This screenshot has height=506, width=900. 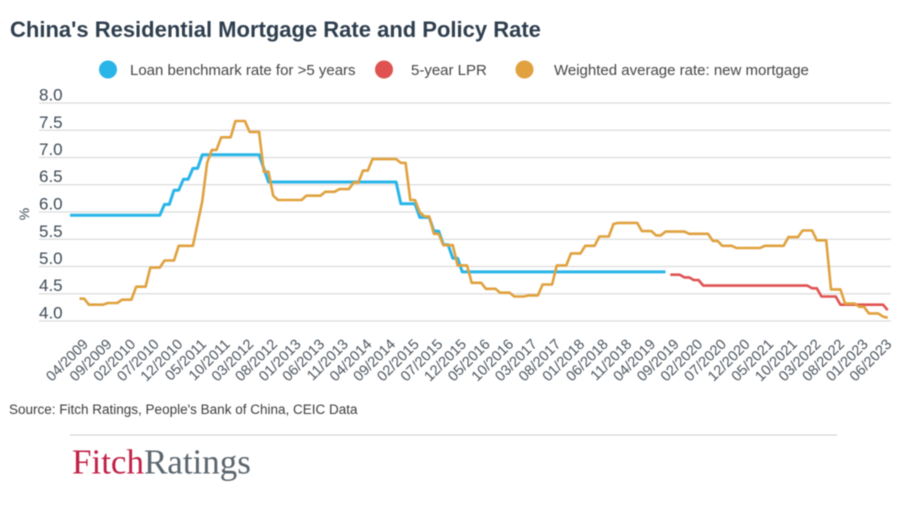 What do you see at coordinates (449, 70) in the screenshot?
I see `svg-text: 5-year LPR` at bounding box center [449, 70].